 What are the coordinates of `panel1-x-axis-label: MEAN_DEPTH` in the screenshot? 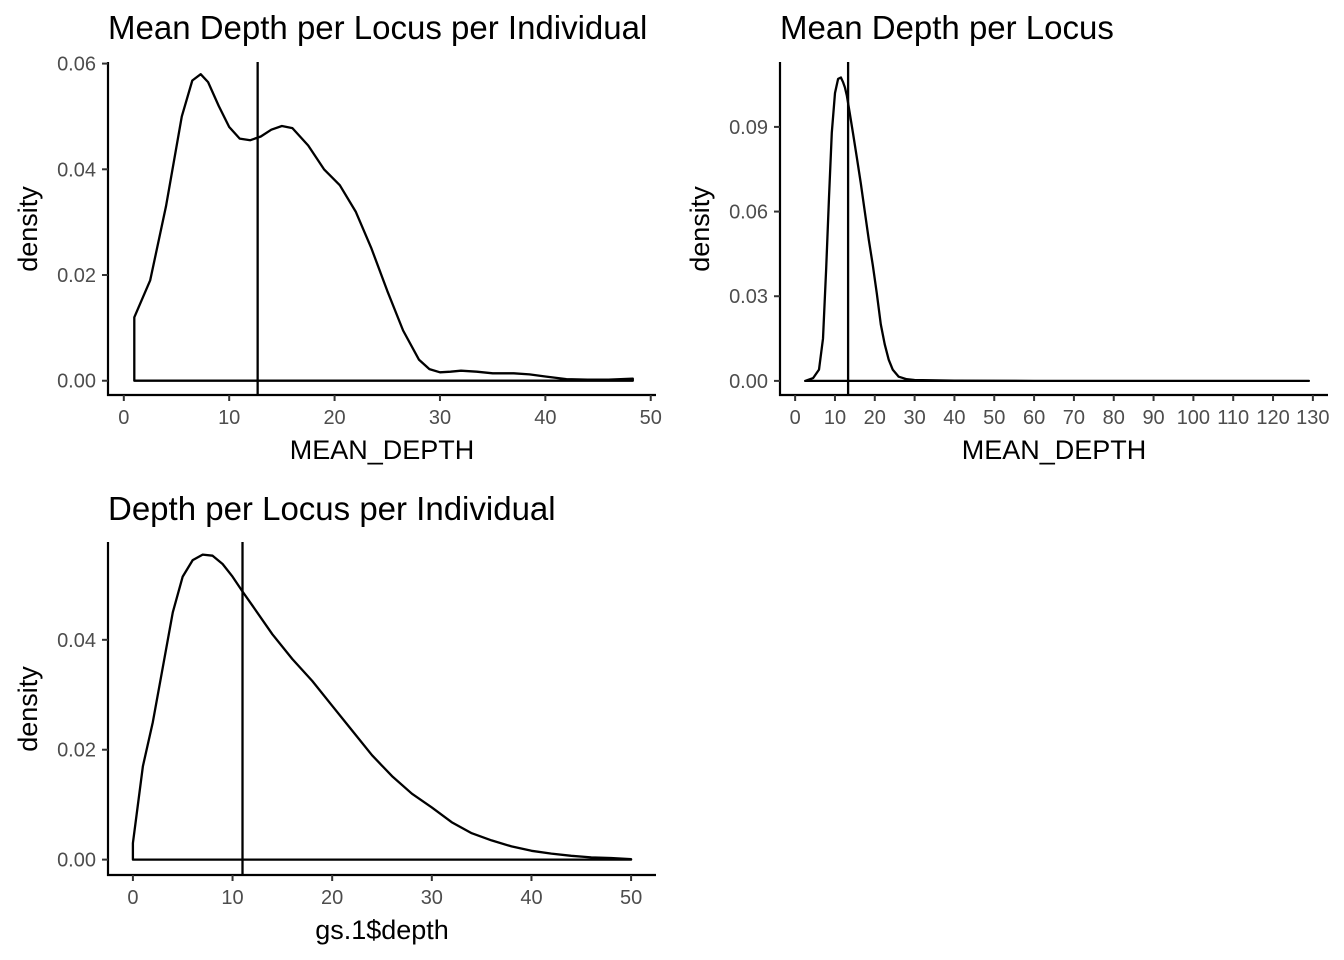 It's located at (382, 450).